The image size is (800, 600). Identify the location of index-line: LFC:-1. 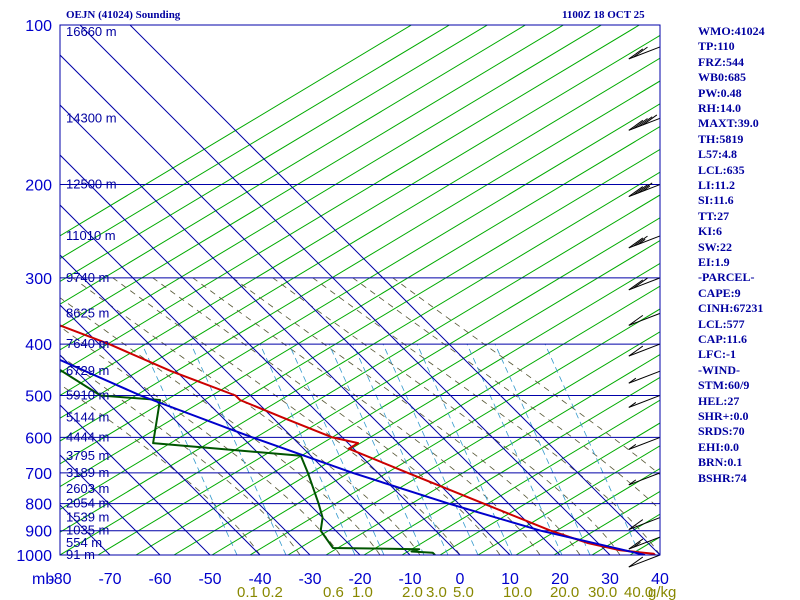
(717, 354).